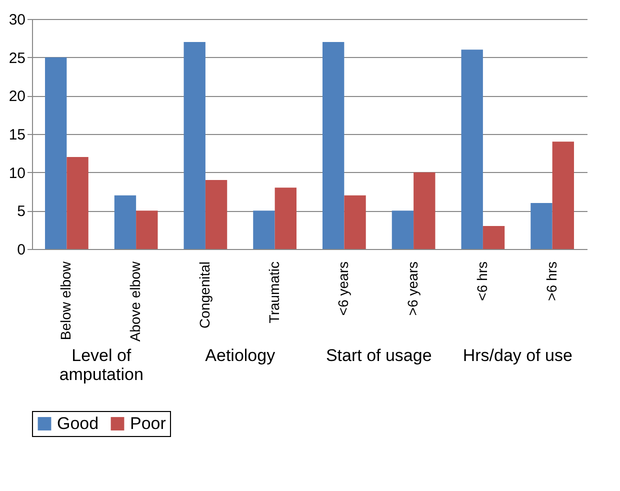  I want to click on x-tick-label: Above elbow, so click(135, 301).